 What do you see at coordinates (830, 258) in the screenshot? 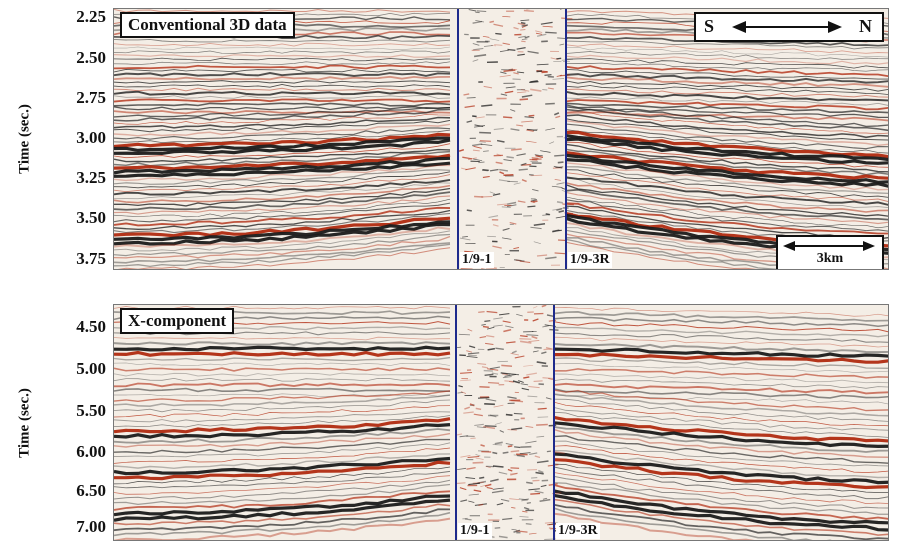
I see `scale-bar-label: 3km` at bounding box center [830, 258].